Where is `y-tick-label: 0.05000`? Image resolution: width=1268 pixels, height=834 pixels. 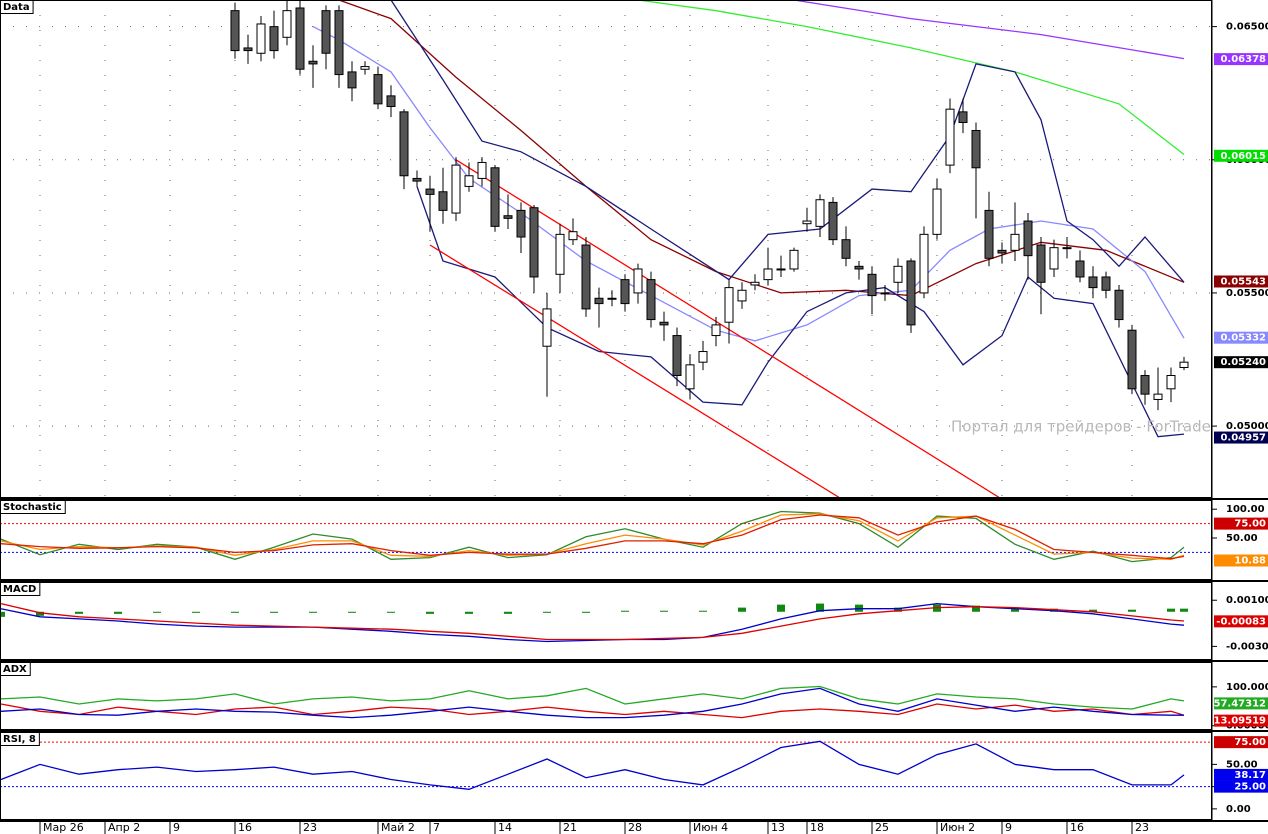 y-tick-label: 0.05000 is located at coordinates (1247, 426).